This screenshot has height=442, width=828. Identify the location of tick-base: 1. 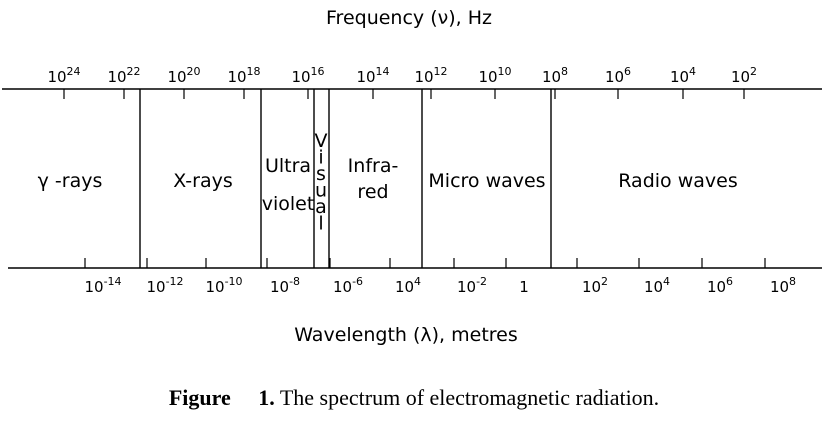
(524, 287).